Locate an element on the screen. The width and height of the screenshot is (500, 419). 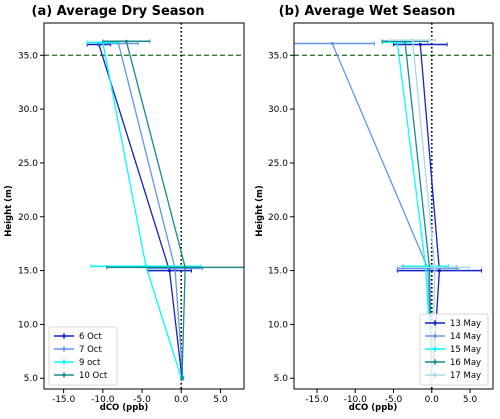
legend-item: 9 oct is located at coordinates (77, 363).